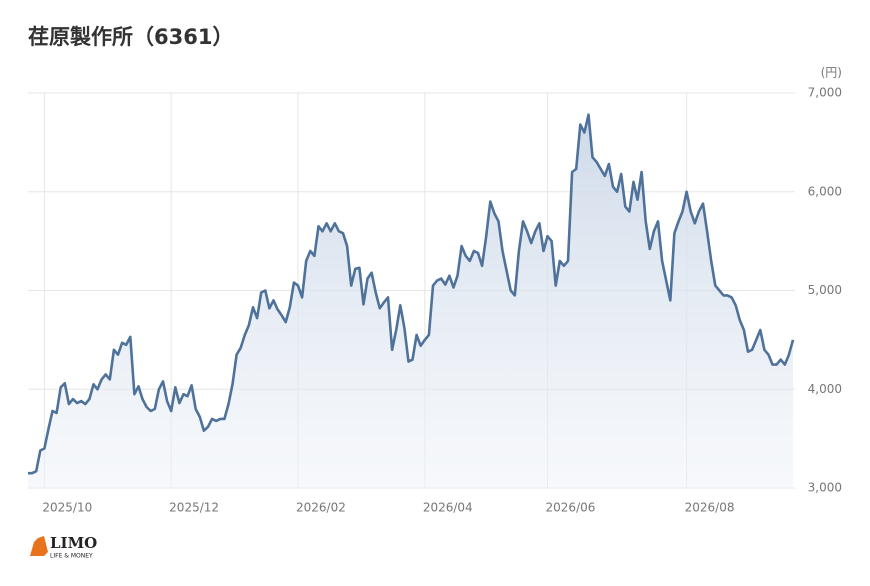 The image size is (870, 586). What do you see at coordinates (71, 556) in the screenshot?
I see `logo-tagline: LIFE & MONEY` at bounding box center [71, 556].